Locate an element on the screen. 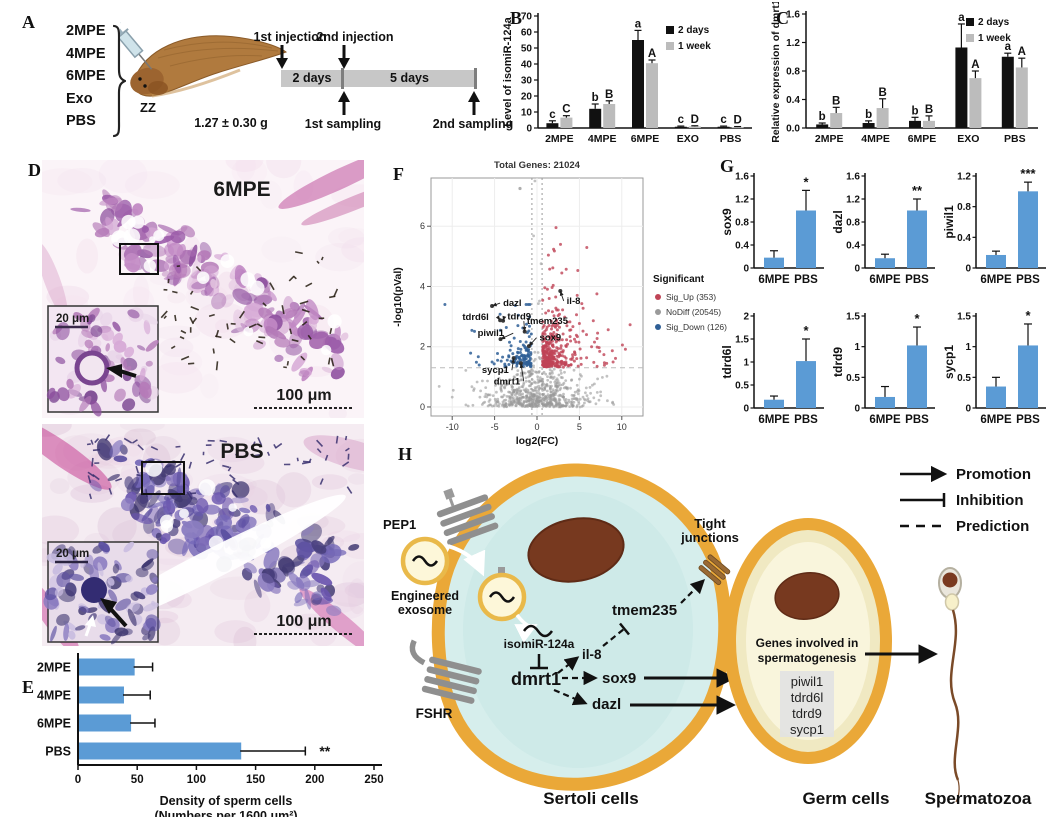  svg-text: 1.6 is located at coordinates (793, 15).